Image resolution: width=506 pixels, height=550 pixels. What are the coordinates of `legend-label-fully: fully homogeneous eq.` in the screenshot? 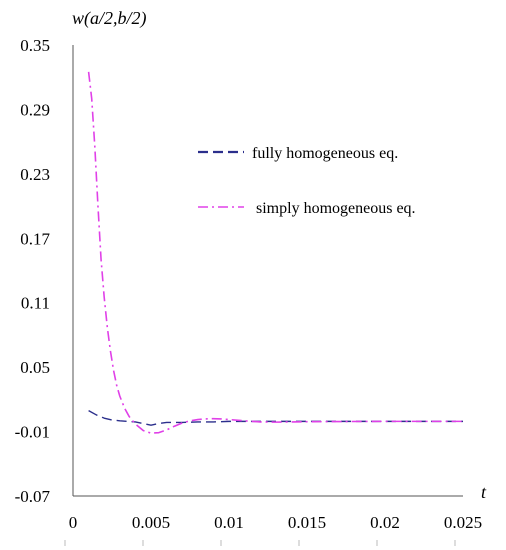 It's located at (325, 153).